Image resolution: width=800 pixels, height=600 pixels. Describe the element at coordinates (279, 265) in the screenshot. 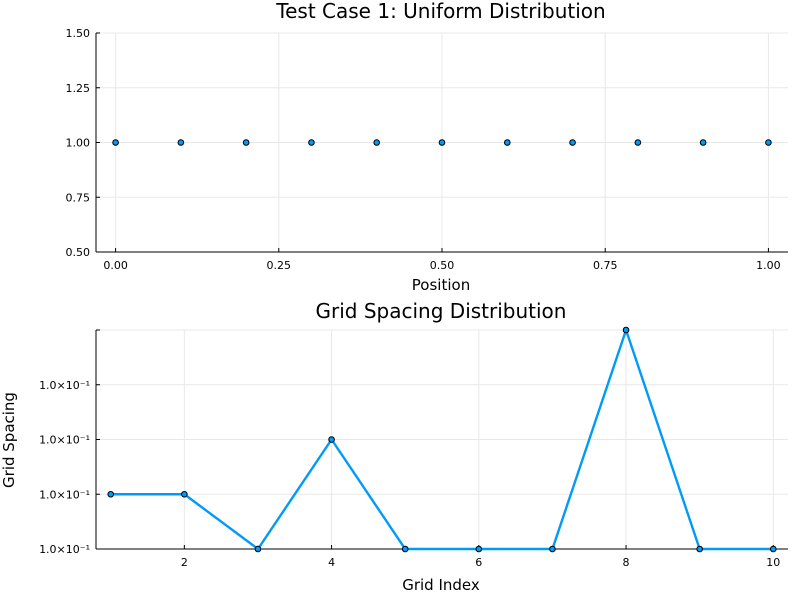

I see `x-tick-label: 0.25` at that location.